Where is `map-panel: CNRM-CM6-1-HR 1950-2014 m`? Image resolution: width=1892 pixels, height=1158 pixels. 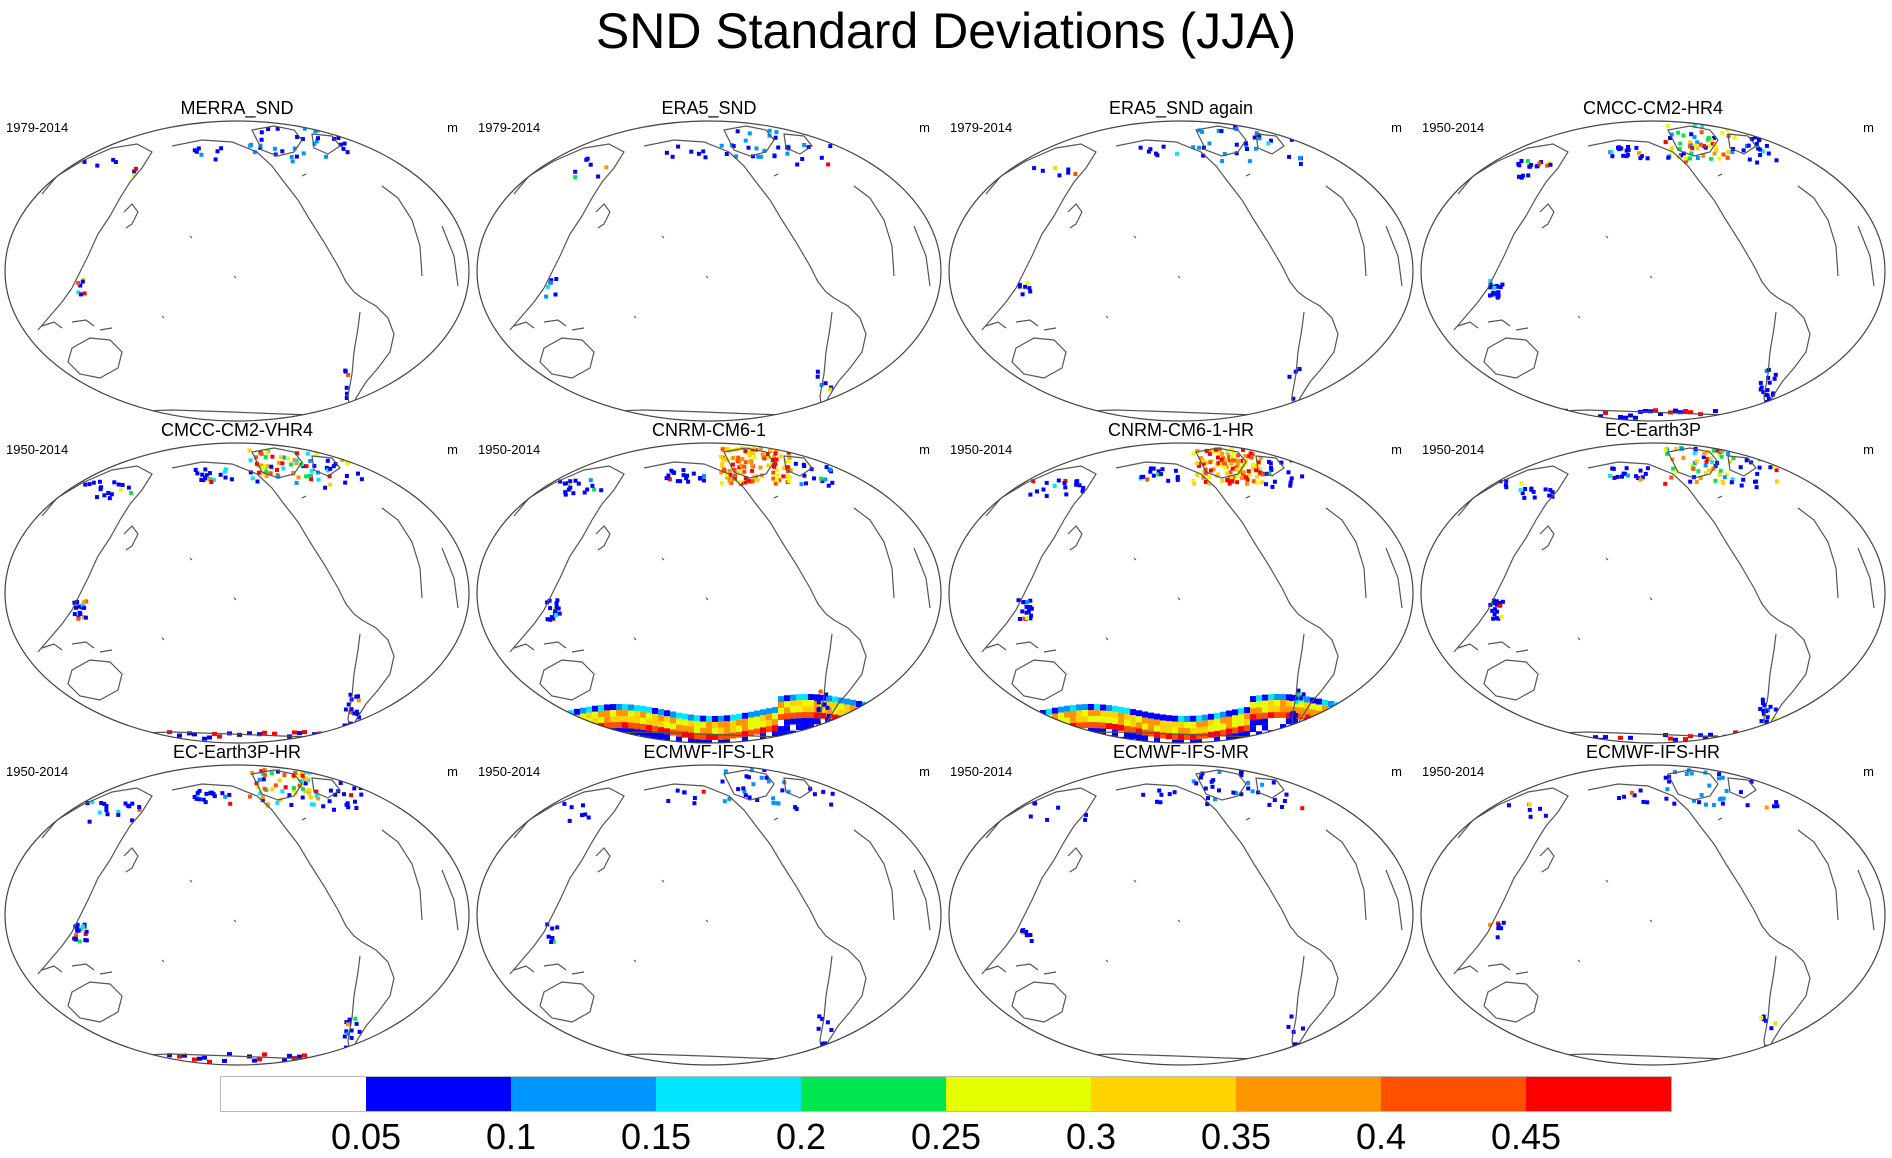 map-panel: CNRM-CM6-1-HR 1950-2014 m is located at coordinates (1181, 585).